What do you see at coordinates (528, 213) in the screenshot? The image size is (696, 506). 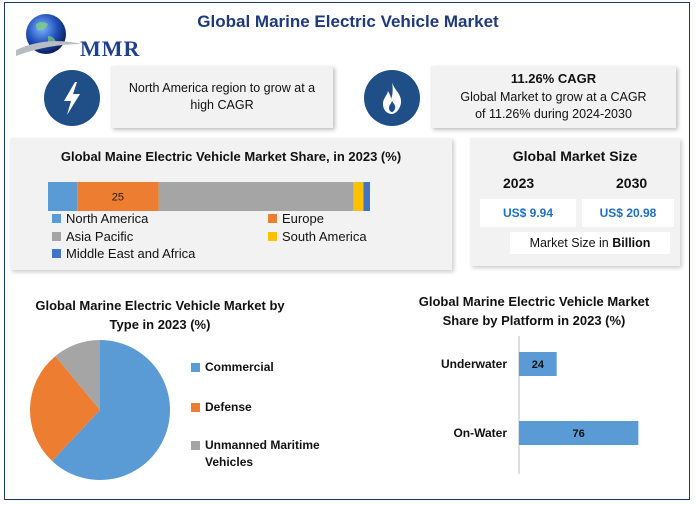 I see `value-2023: US$ 9.94` at bounding box center [528, 213].